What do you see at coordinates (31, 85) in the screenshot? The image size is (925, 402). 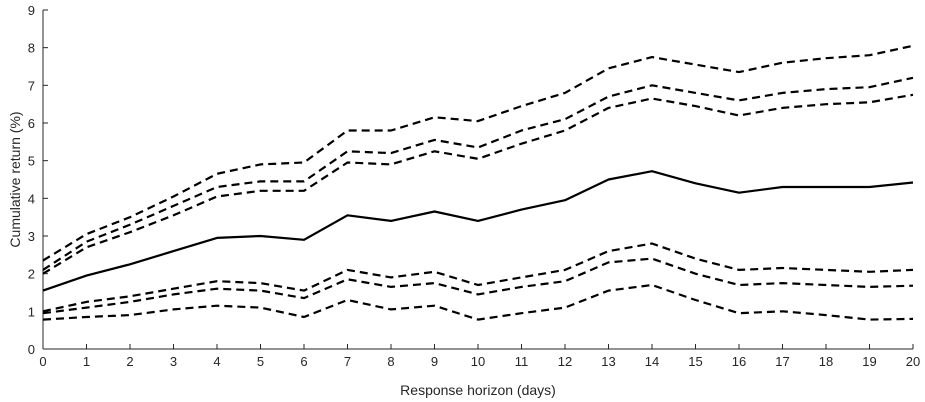 I see `y-tick-label: 7` at bounding box center [31, 85].